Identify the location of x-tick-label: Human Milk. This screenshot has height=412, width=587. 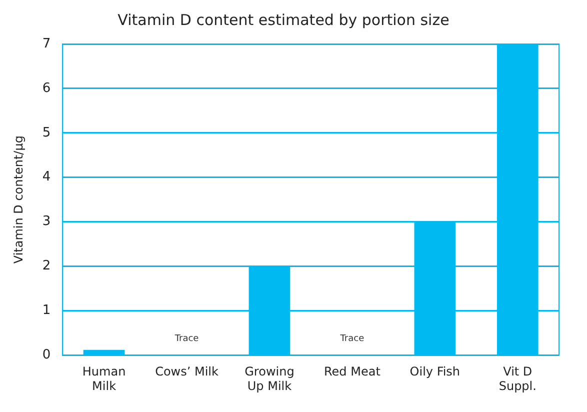
(104, 378).